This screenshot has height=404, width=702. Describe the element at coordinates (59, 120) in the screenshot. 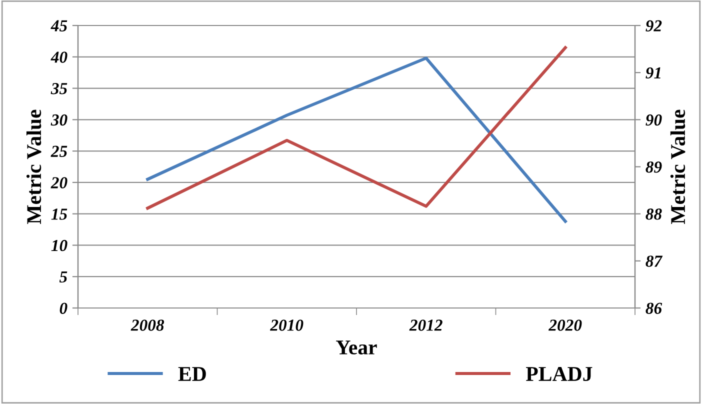

I see `y-tick-label: 30` at that location.